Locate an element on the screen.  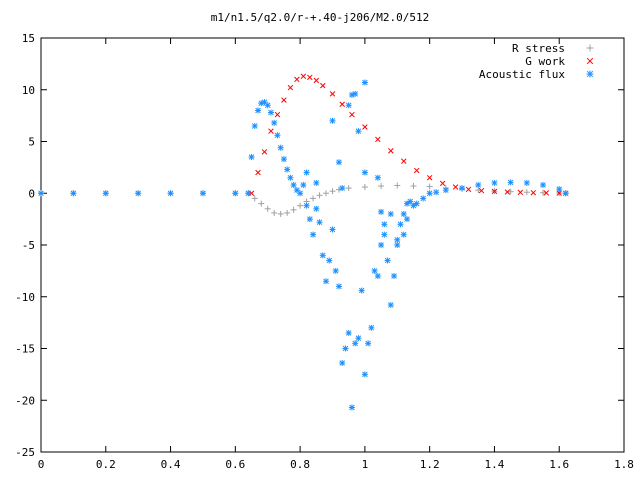
x-tick-label: 1.4 is located at coordinates (495, 464).